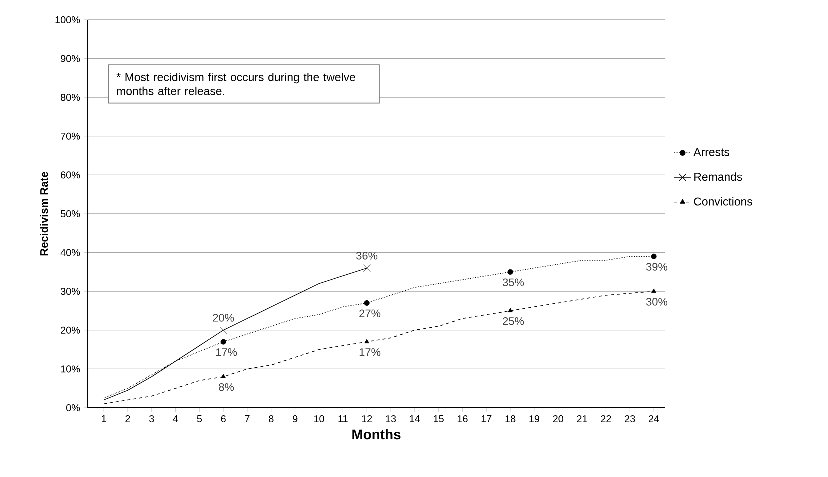  What do you see at coordinates (513, 322) in the screenshot?
I see `data-label: 25%` at bounding box center [513, 322].